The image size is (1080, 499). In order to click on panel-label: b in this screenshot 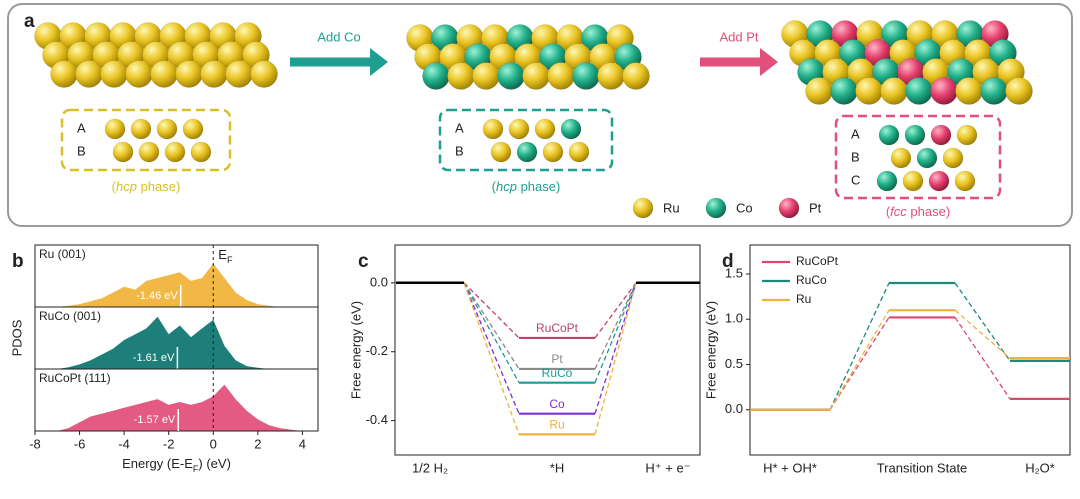, I will do `click(18, 261)`.